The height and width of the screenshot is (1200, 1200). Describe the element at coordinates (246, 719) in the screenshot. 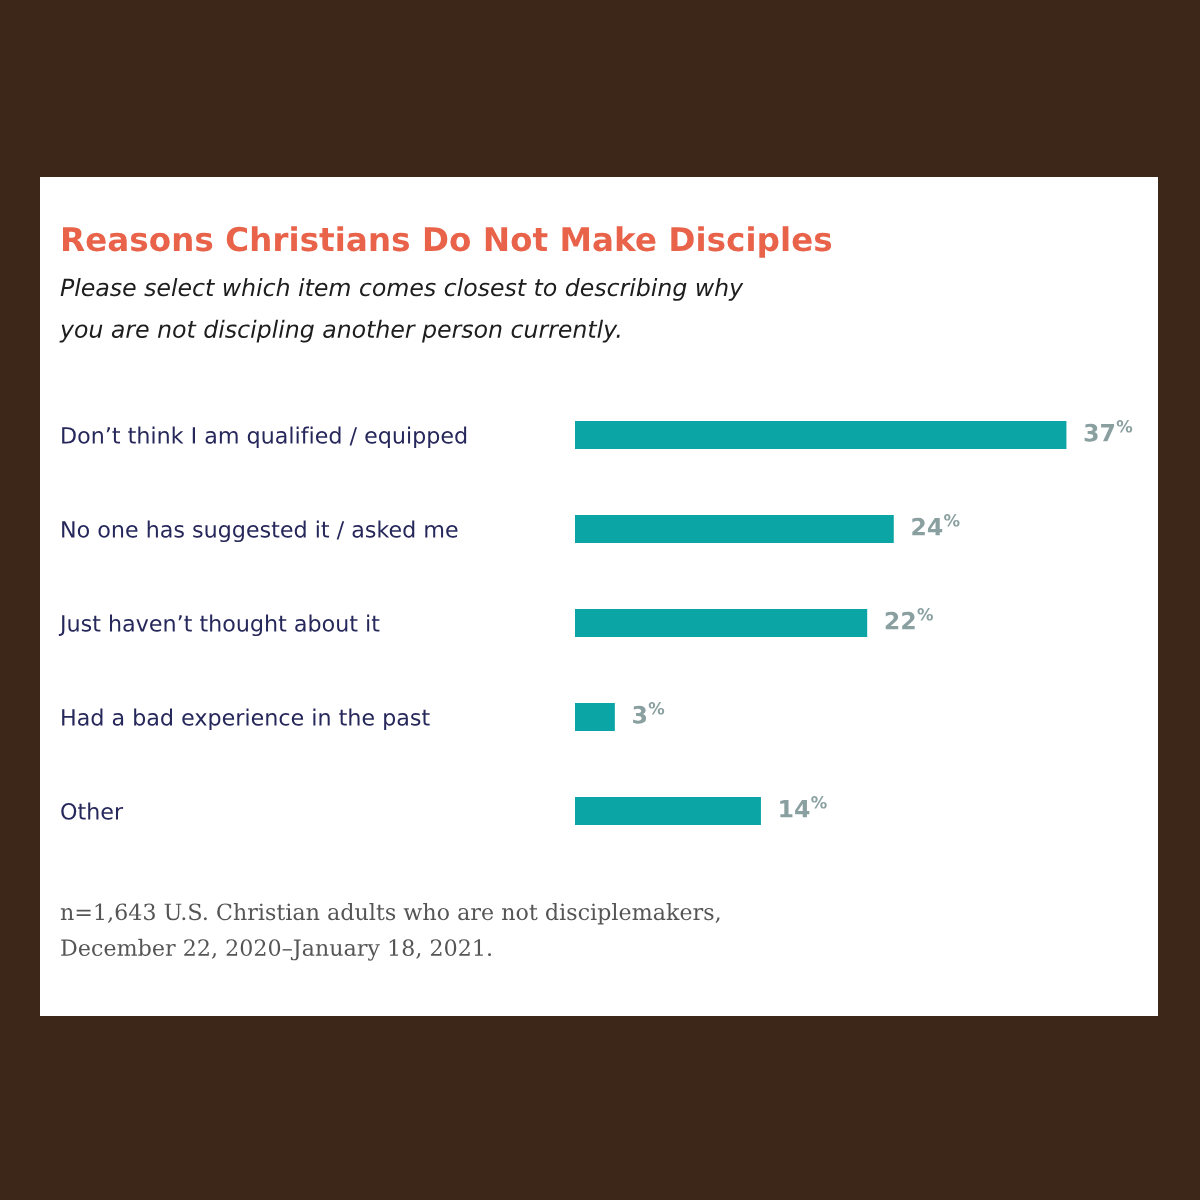

I see `y-tick-label: Had a bad experience in the past` at that location.